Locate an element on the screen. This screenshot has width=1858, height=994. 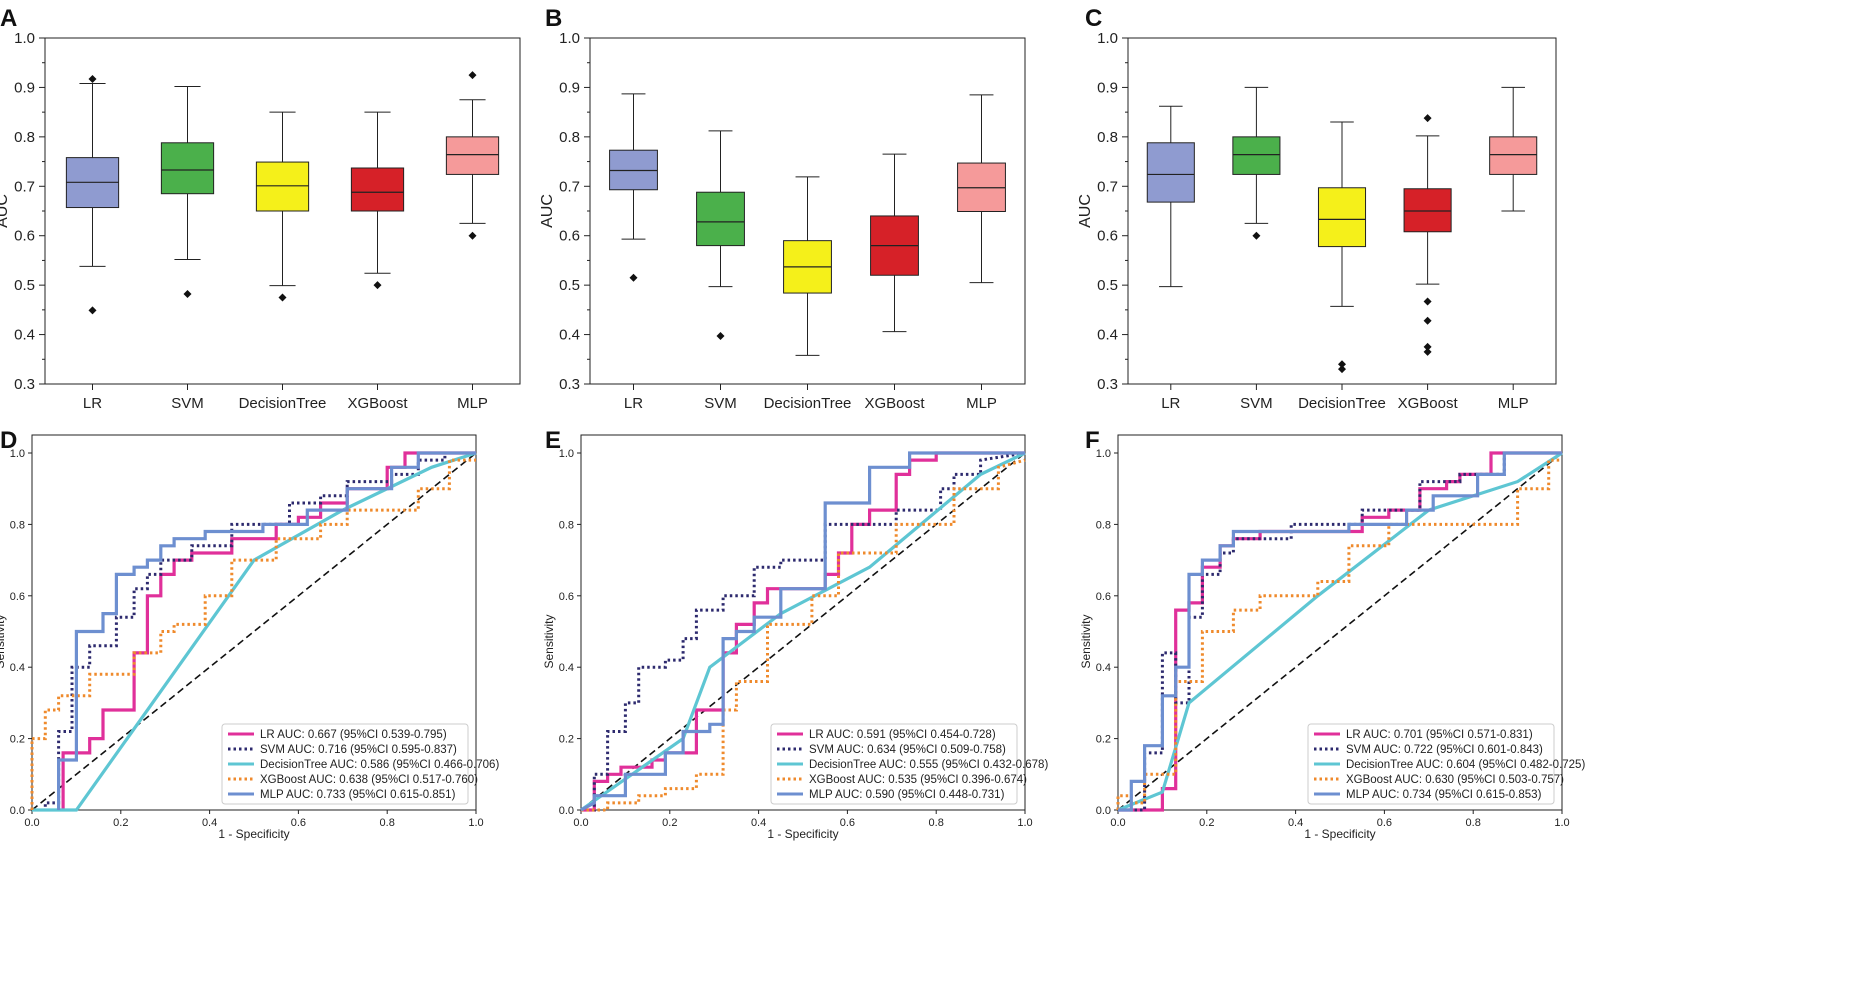
panel-letter-C: C is located at coordinates (1093, 18).